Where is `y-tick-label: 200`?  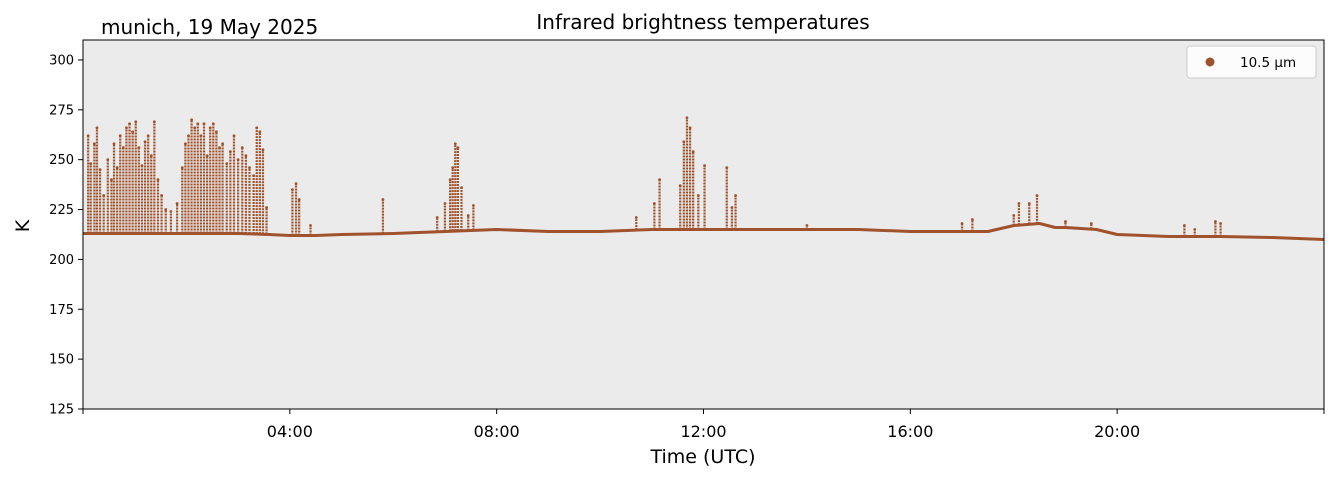 y-tick-label: 200 is located at coordinates (61, 260).